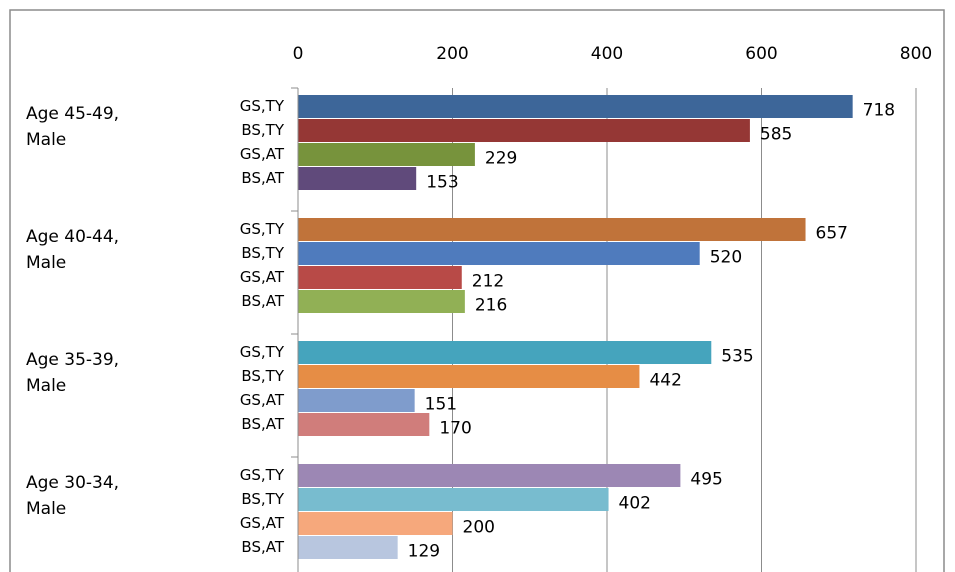  What do you see at coordinates (488, 282) in the screenshot?
I see `value-label: 212` at bounding box center [488, 282].